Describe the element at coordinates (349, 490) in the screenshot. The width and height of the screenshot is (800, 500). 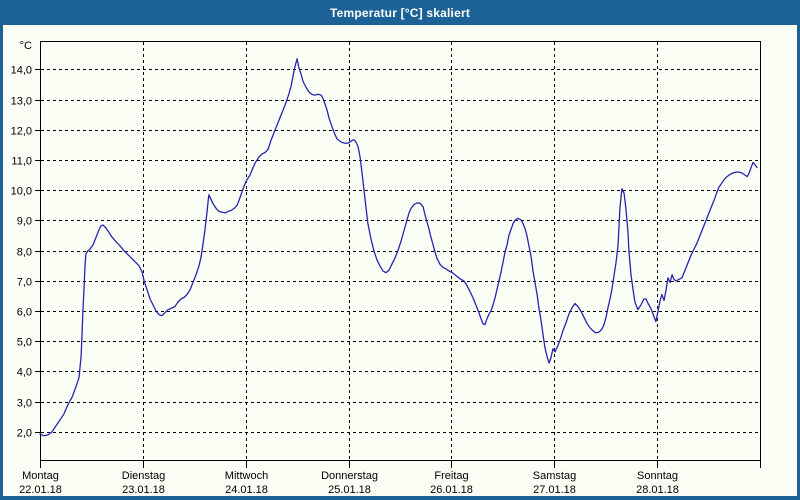
I see `day-date-label: 25.01.18` at that location.